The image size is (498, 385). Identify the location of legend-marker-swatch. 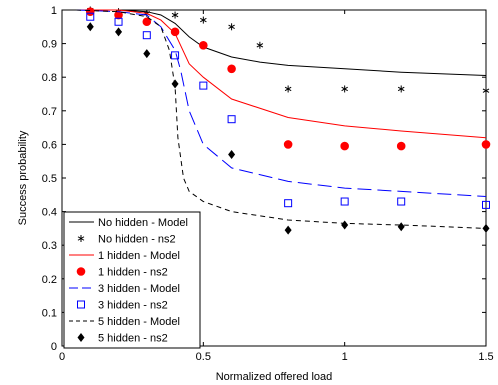
(81, 272).